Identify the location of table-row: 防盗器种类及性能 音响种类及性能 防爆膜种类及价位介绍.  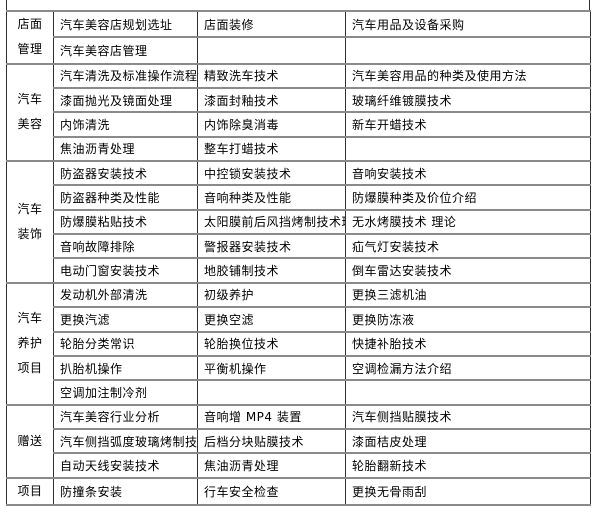
(299, 197).